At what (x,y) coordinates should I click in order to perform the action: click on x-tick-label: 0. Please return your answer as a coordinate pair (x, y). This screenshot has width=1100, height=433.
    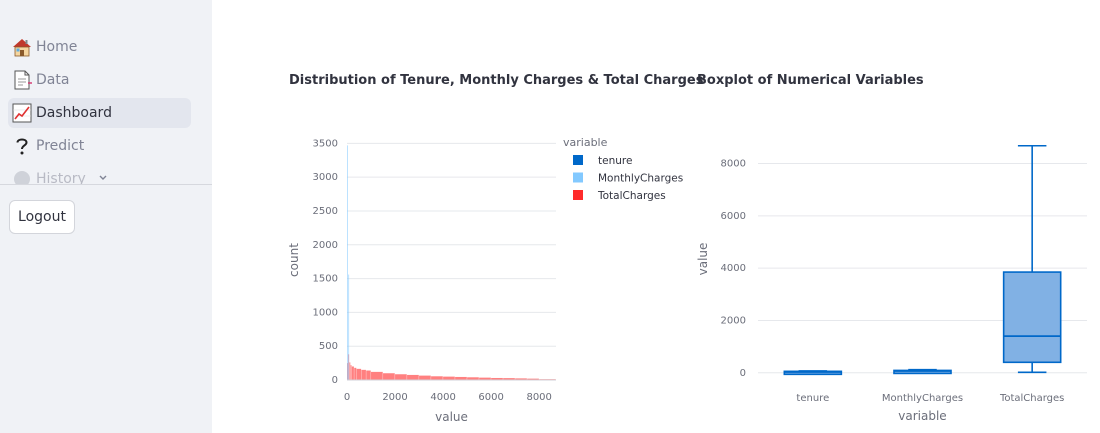
    Looking at the image, I should click on (347, 397).